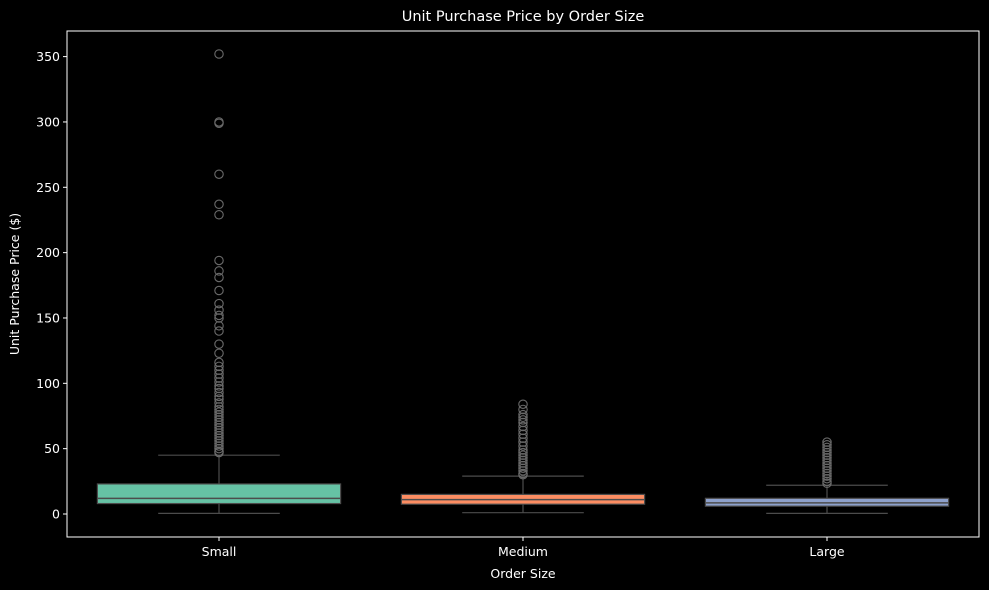 This screenshot has width=989, height=590. Describe the element at coordinates (14, 284) in the screenshot. I see `y-axis-title: Unit Purchase Price ($)` at that location.